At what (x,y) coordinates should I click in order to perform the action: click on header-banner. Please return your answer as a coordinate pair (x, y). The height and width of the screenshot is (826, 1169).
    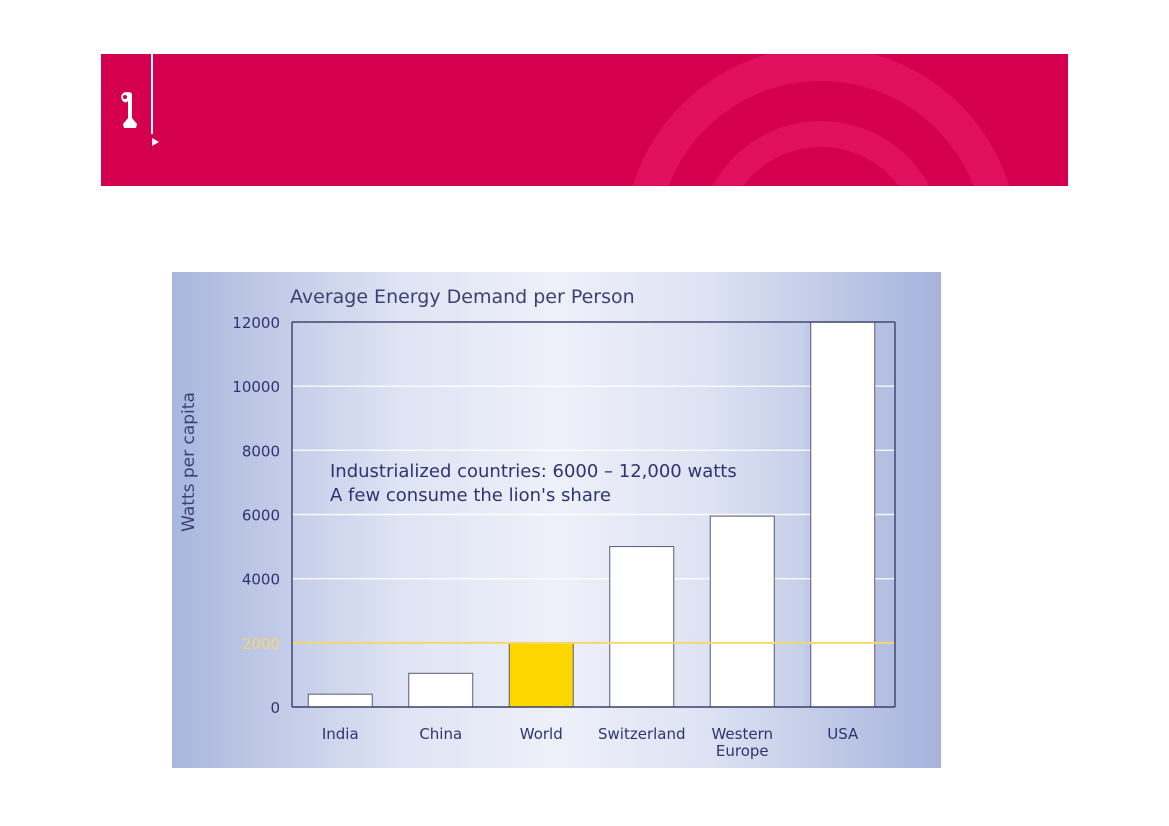
    Looking at the image, I should click on (584, 120).